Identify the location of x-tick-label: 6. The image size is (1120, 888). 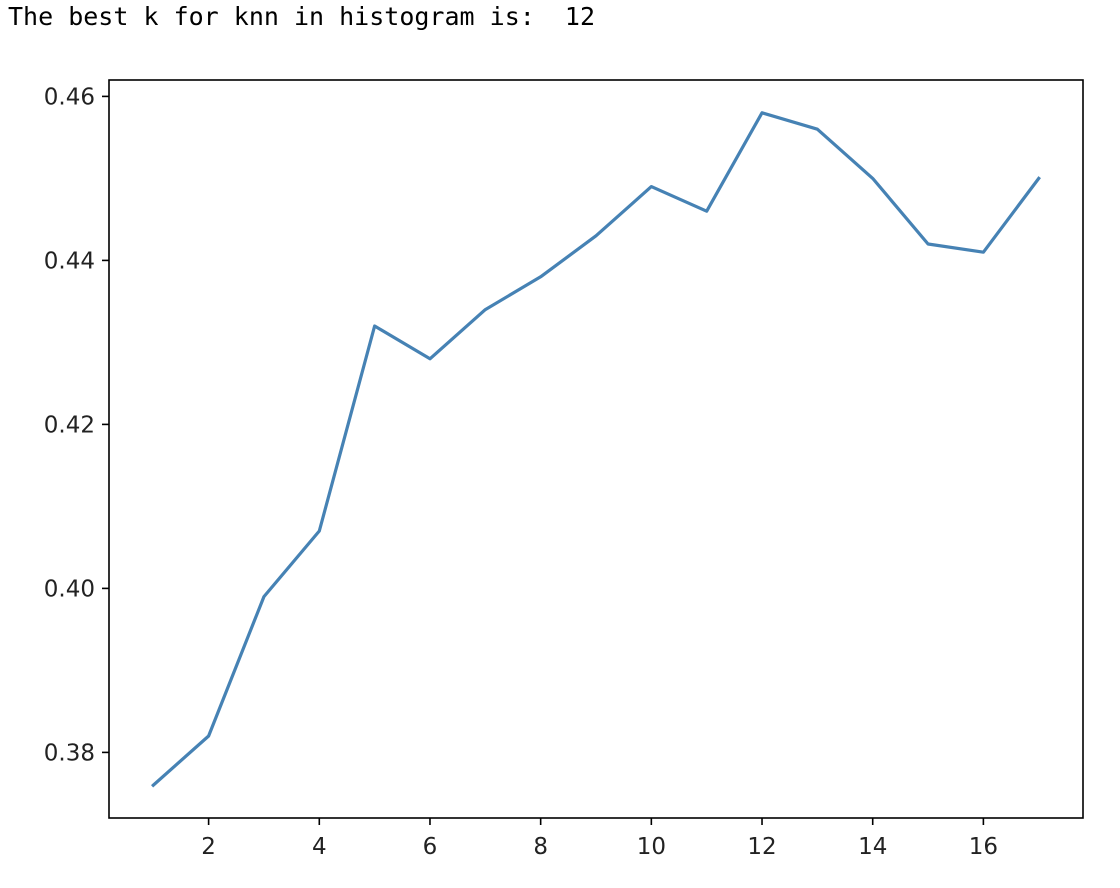
(430, 847).